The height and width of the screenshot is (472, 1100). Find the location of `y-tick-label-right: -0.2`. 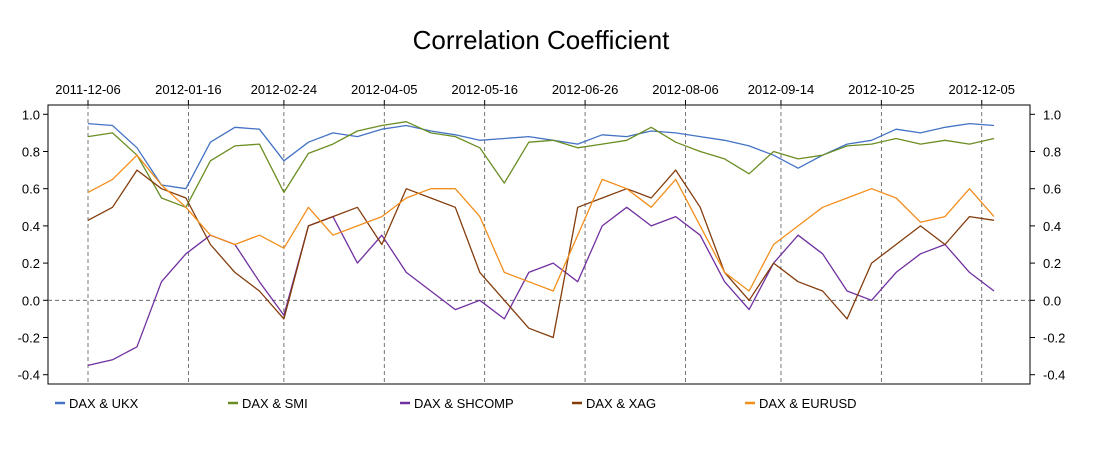

y-tick-label-right: -0.2 is located at coordinates (1054, 338).